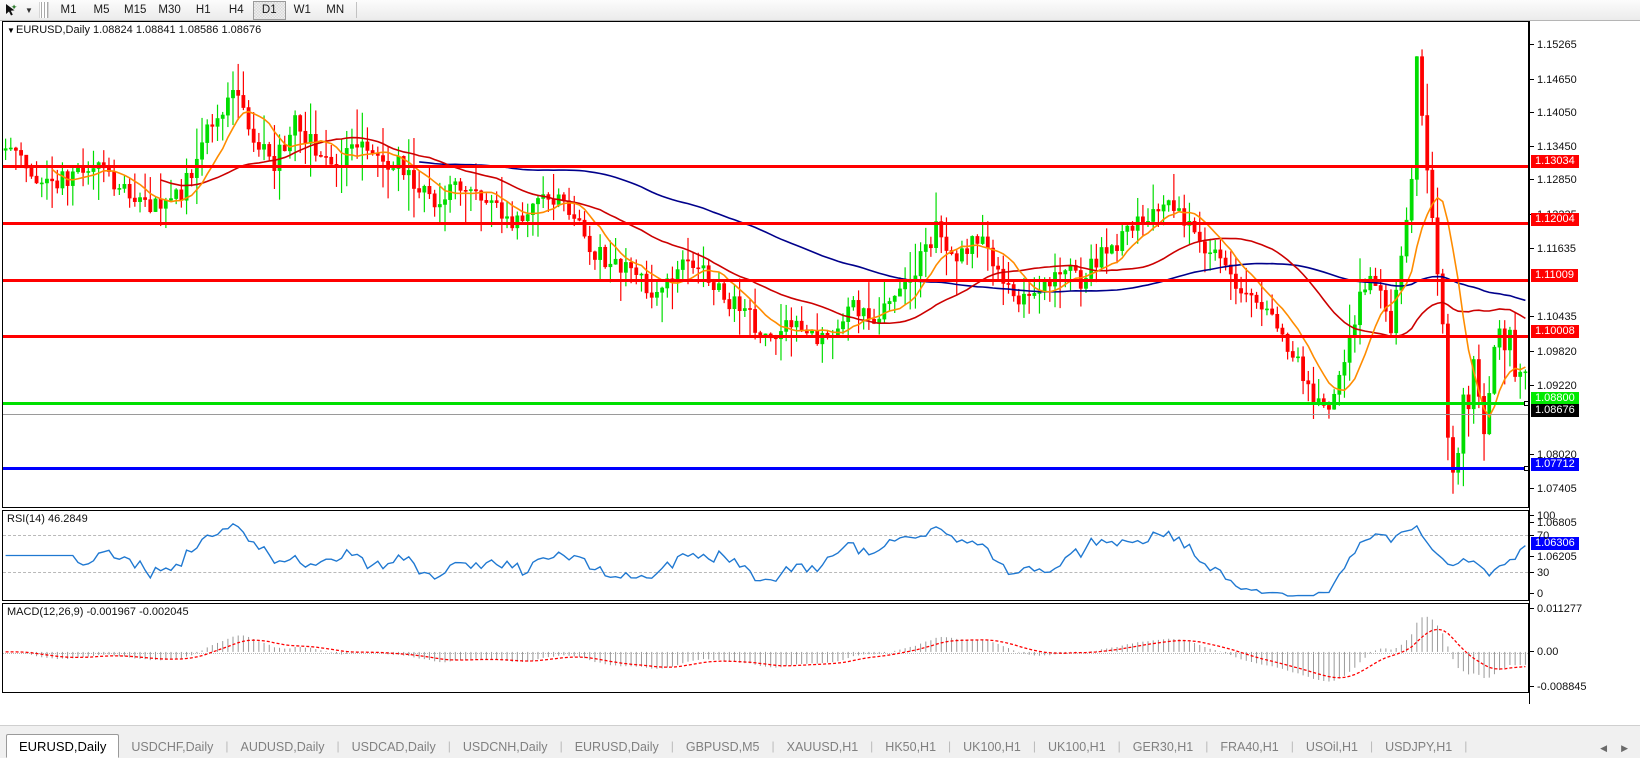  What do you see at coordinates (505, 747) in the screenshot?
I see `chart-tab-usdcnh-daily: USDCNH,Daily` at bounding box center [505, 747].